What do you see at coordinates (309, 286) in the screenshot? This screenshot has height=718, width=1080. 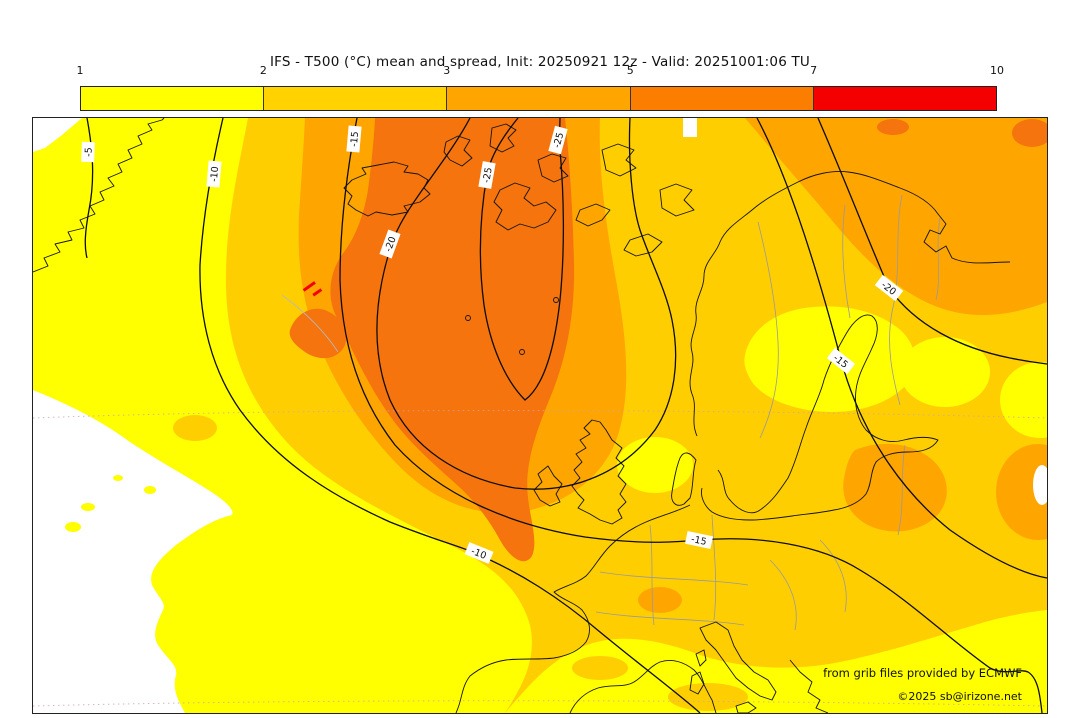 I see `spread-red-streak` at bounding box center [309, 286].